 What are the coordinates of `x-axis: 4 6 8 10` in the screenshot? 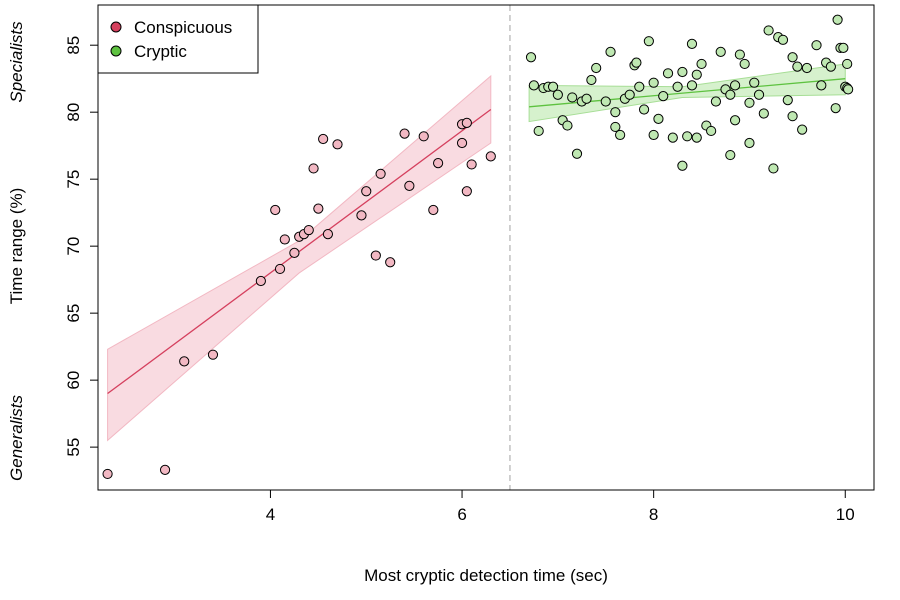 It's located at (560, 507).